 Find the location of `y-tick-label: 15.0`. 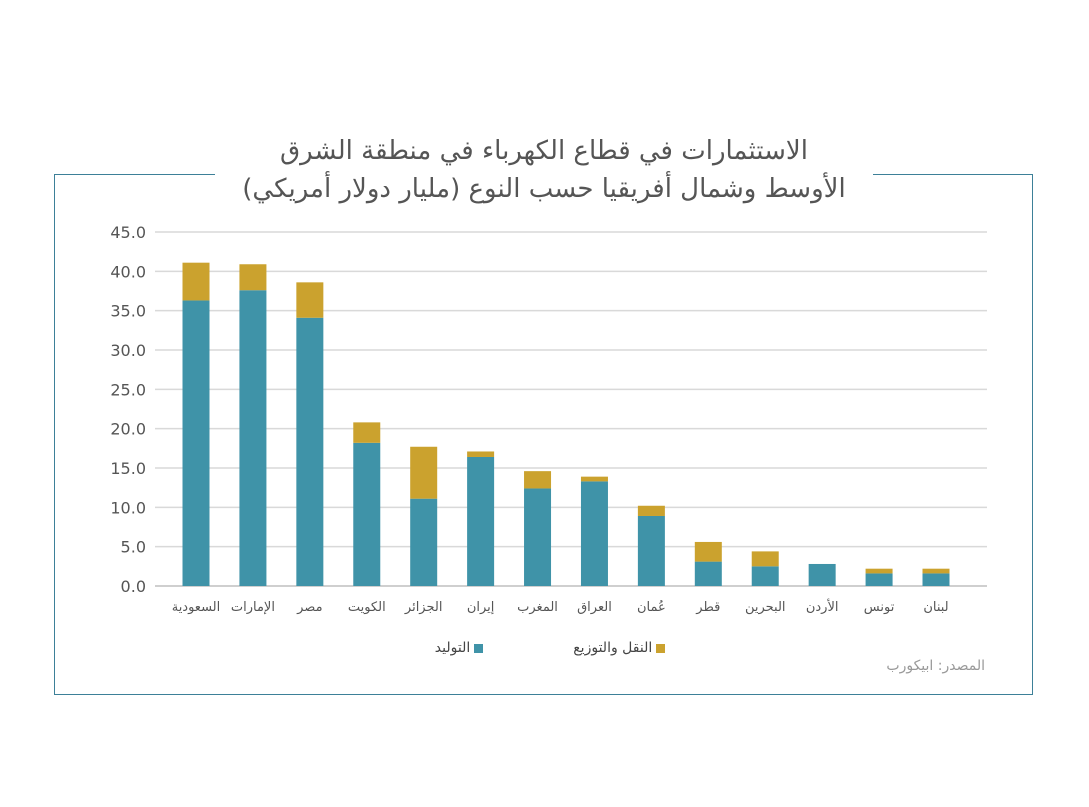

y-tick-label: 15.0 is located at coordinates (128, 468).